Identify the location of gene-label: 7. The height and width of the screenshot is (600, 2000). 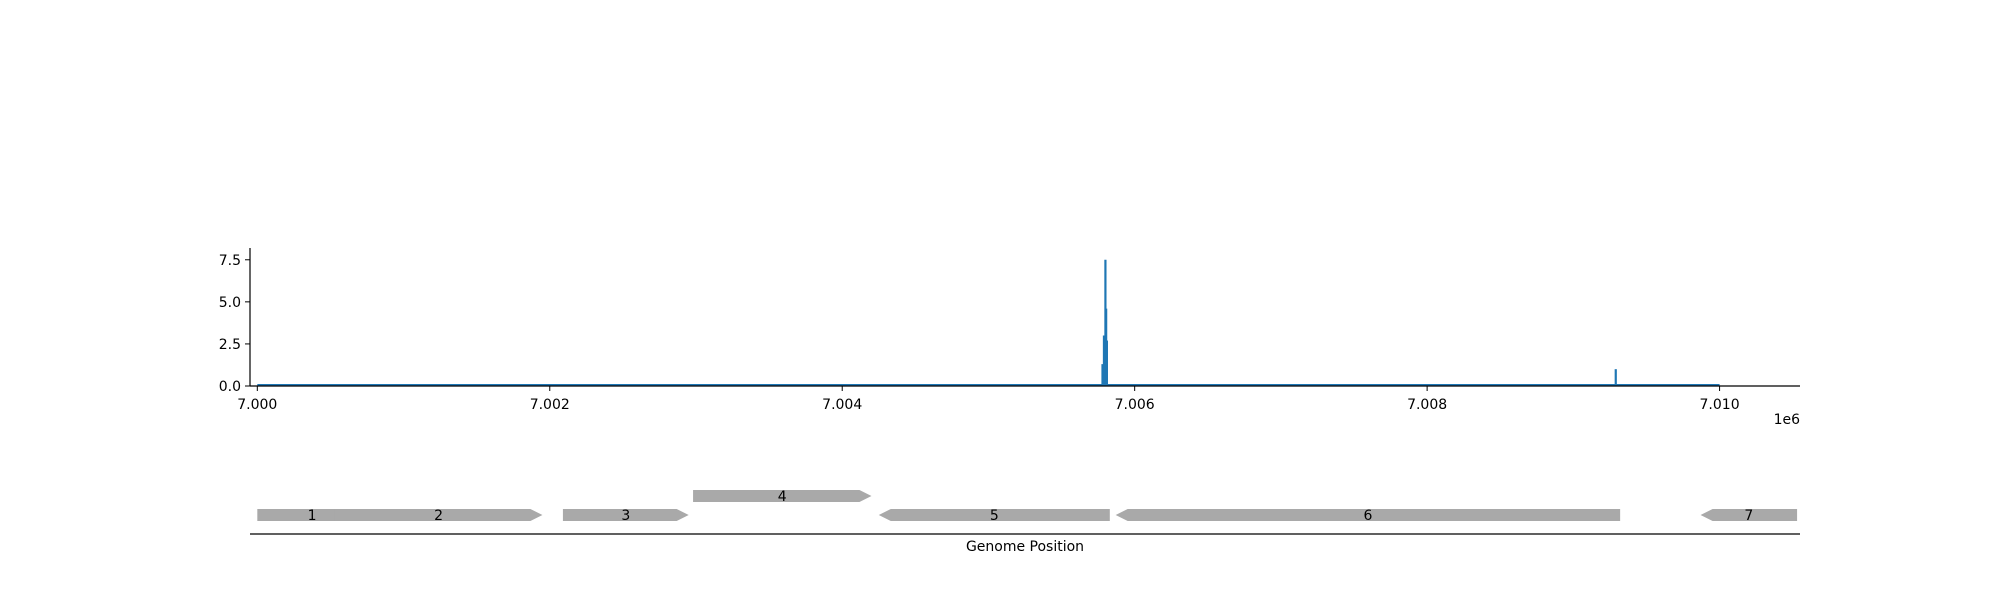
(1748, 516).